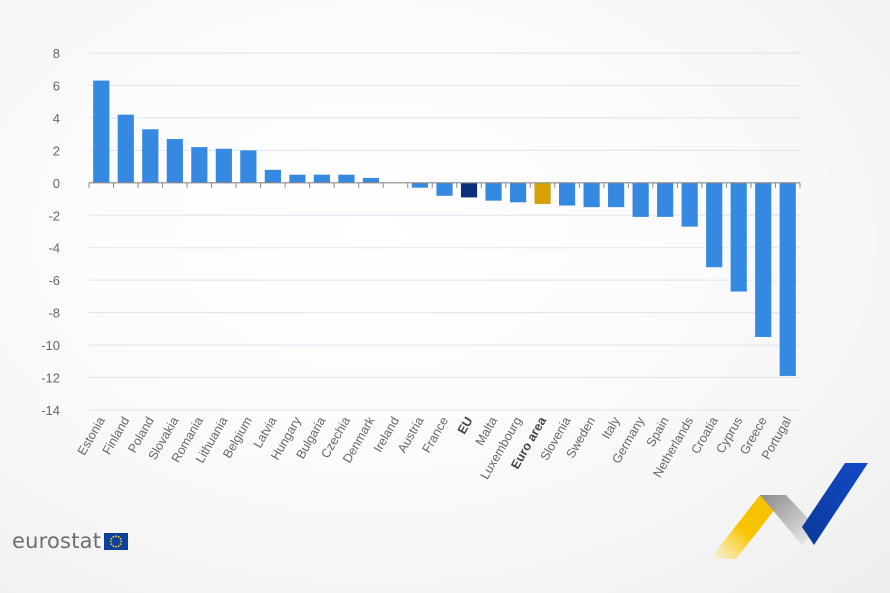 The height and width of the screenshot is (593, 890). Describe the element at coordinates (174, 161) in the screenshot. I see `bar-slovakia` at that location.